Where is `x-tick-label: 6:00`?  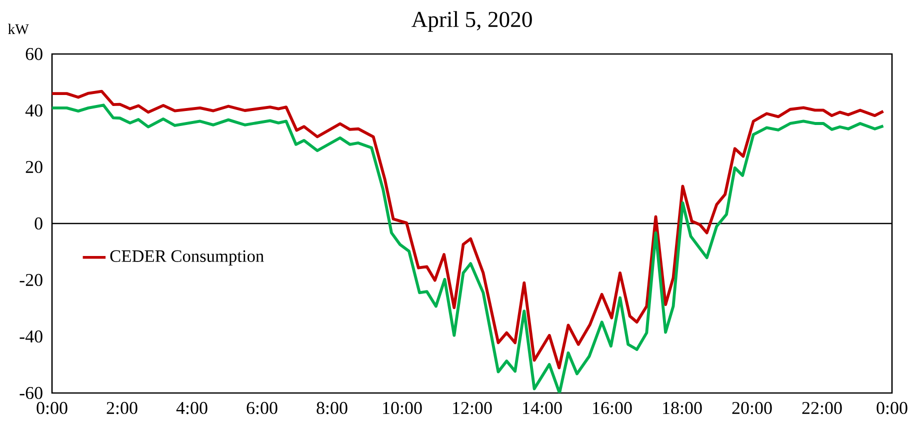
x-tick-label: 6:00 is located at coordinates (262, 408).